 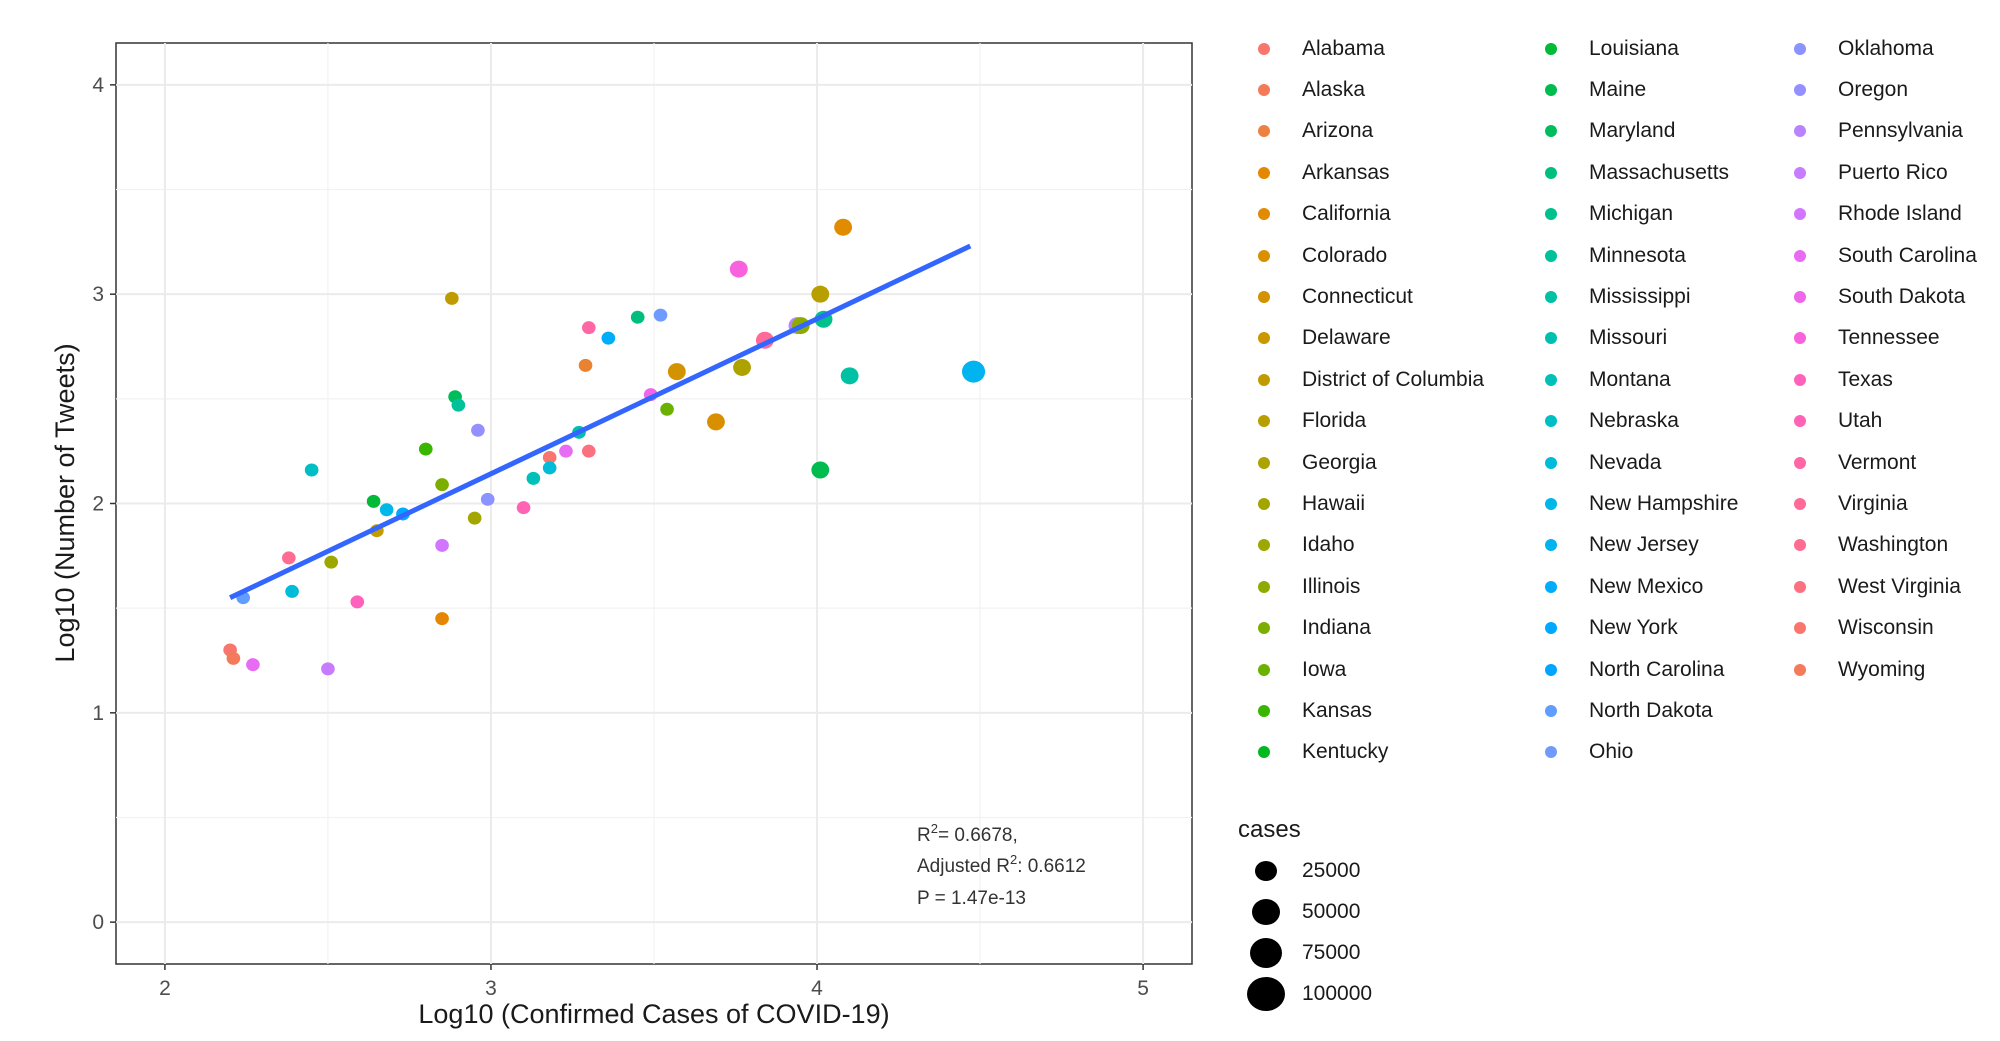 I want to click on legend-item: Vermont, so click(x=1851, y=462).